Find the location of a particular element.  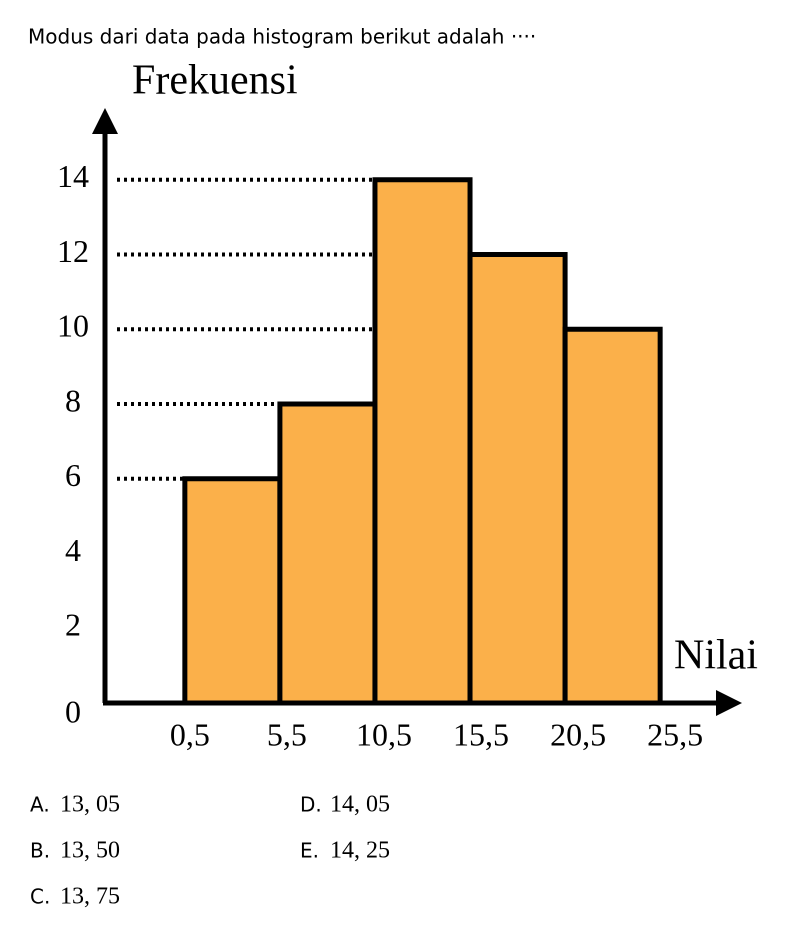

y-tick-label: 14 is located at coordinates (73, 176).